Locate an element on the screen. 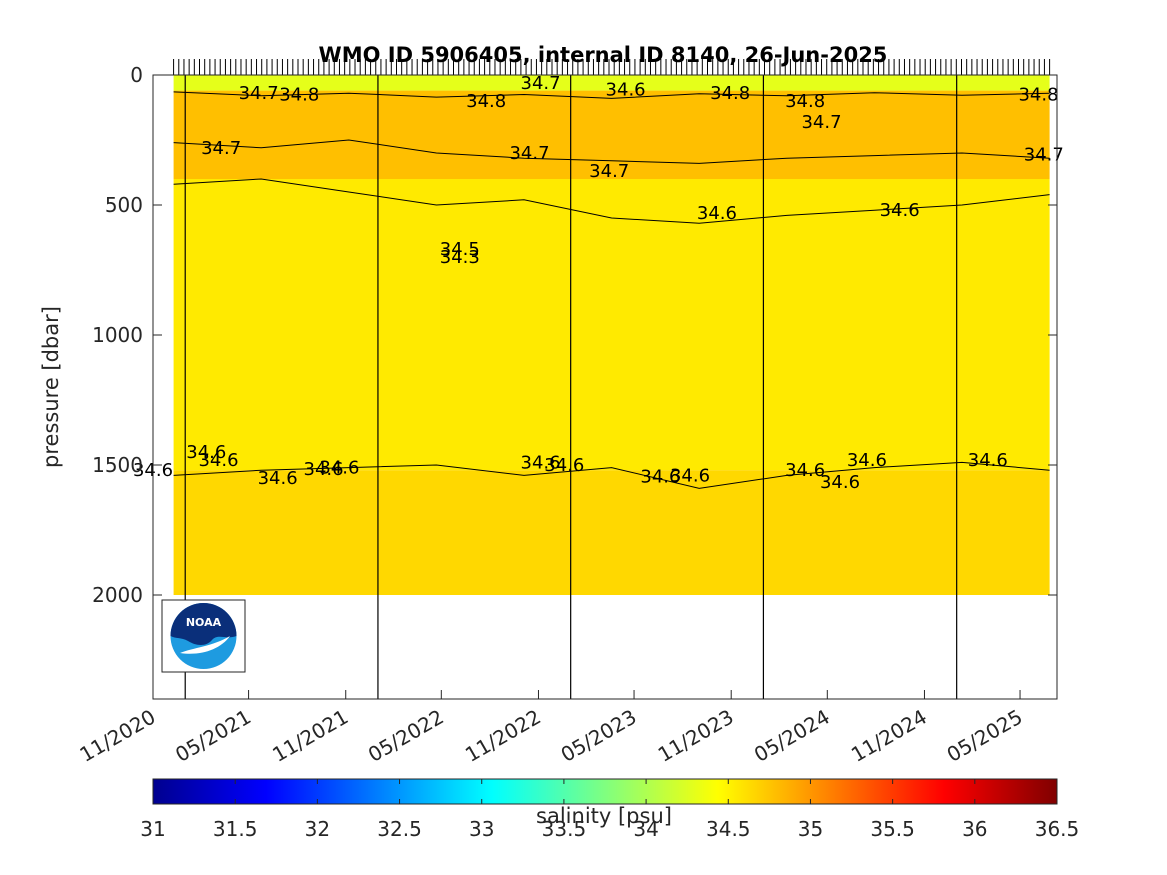  colorbar-tick-label: 33.5 is located at coordinates (564, 829).